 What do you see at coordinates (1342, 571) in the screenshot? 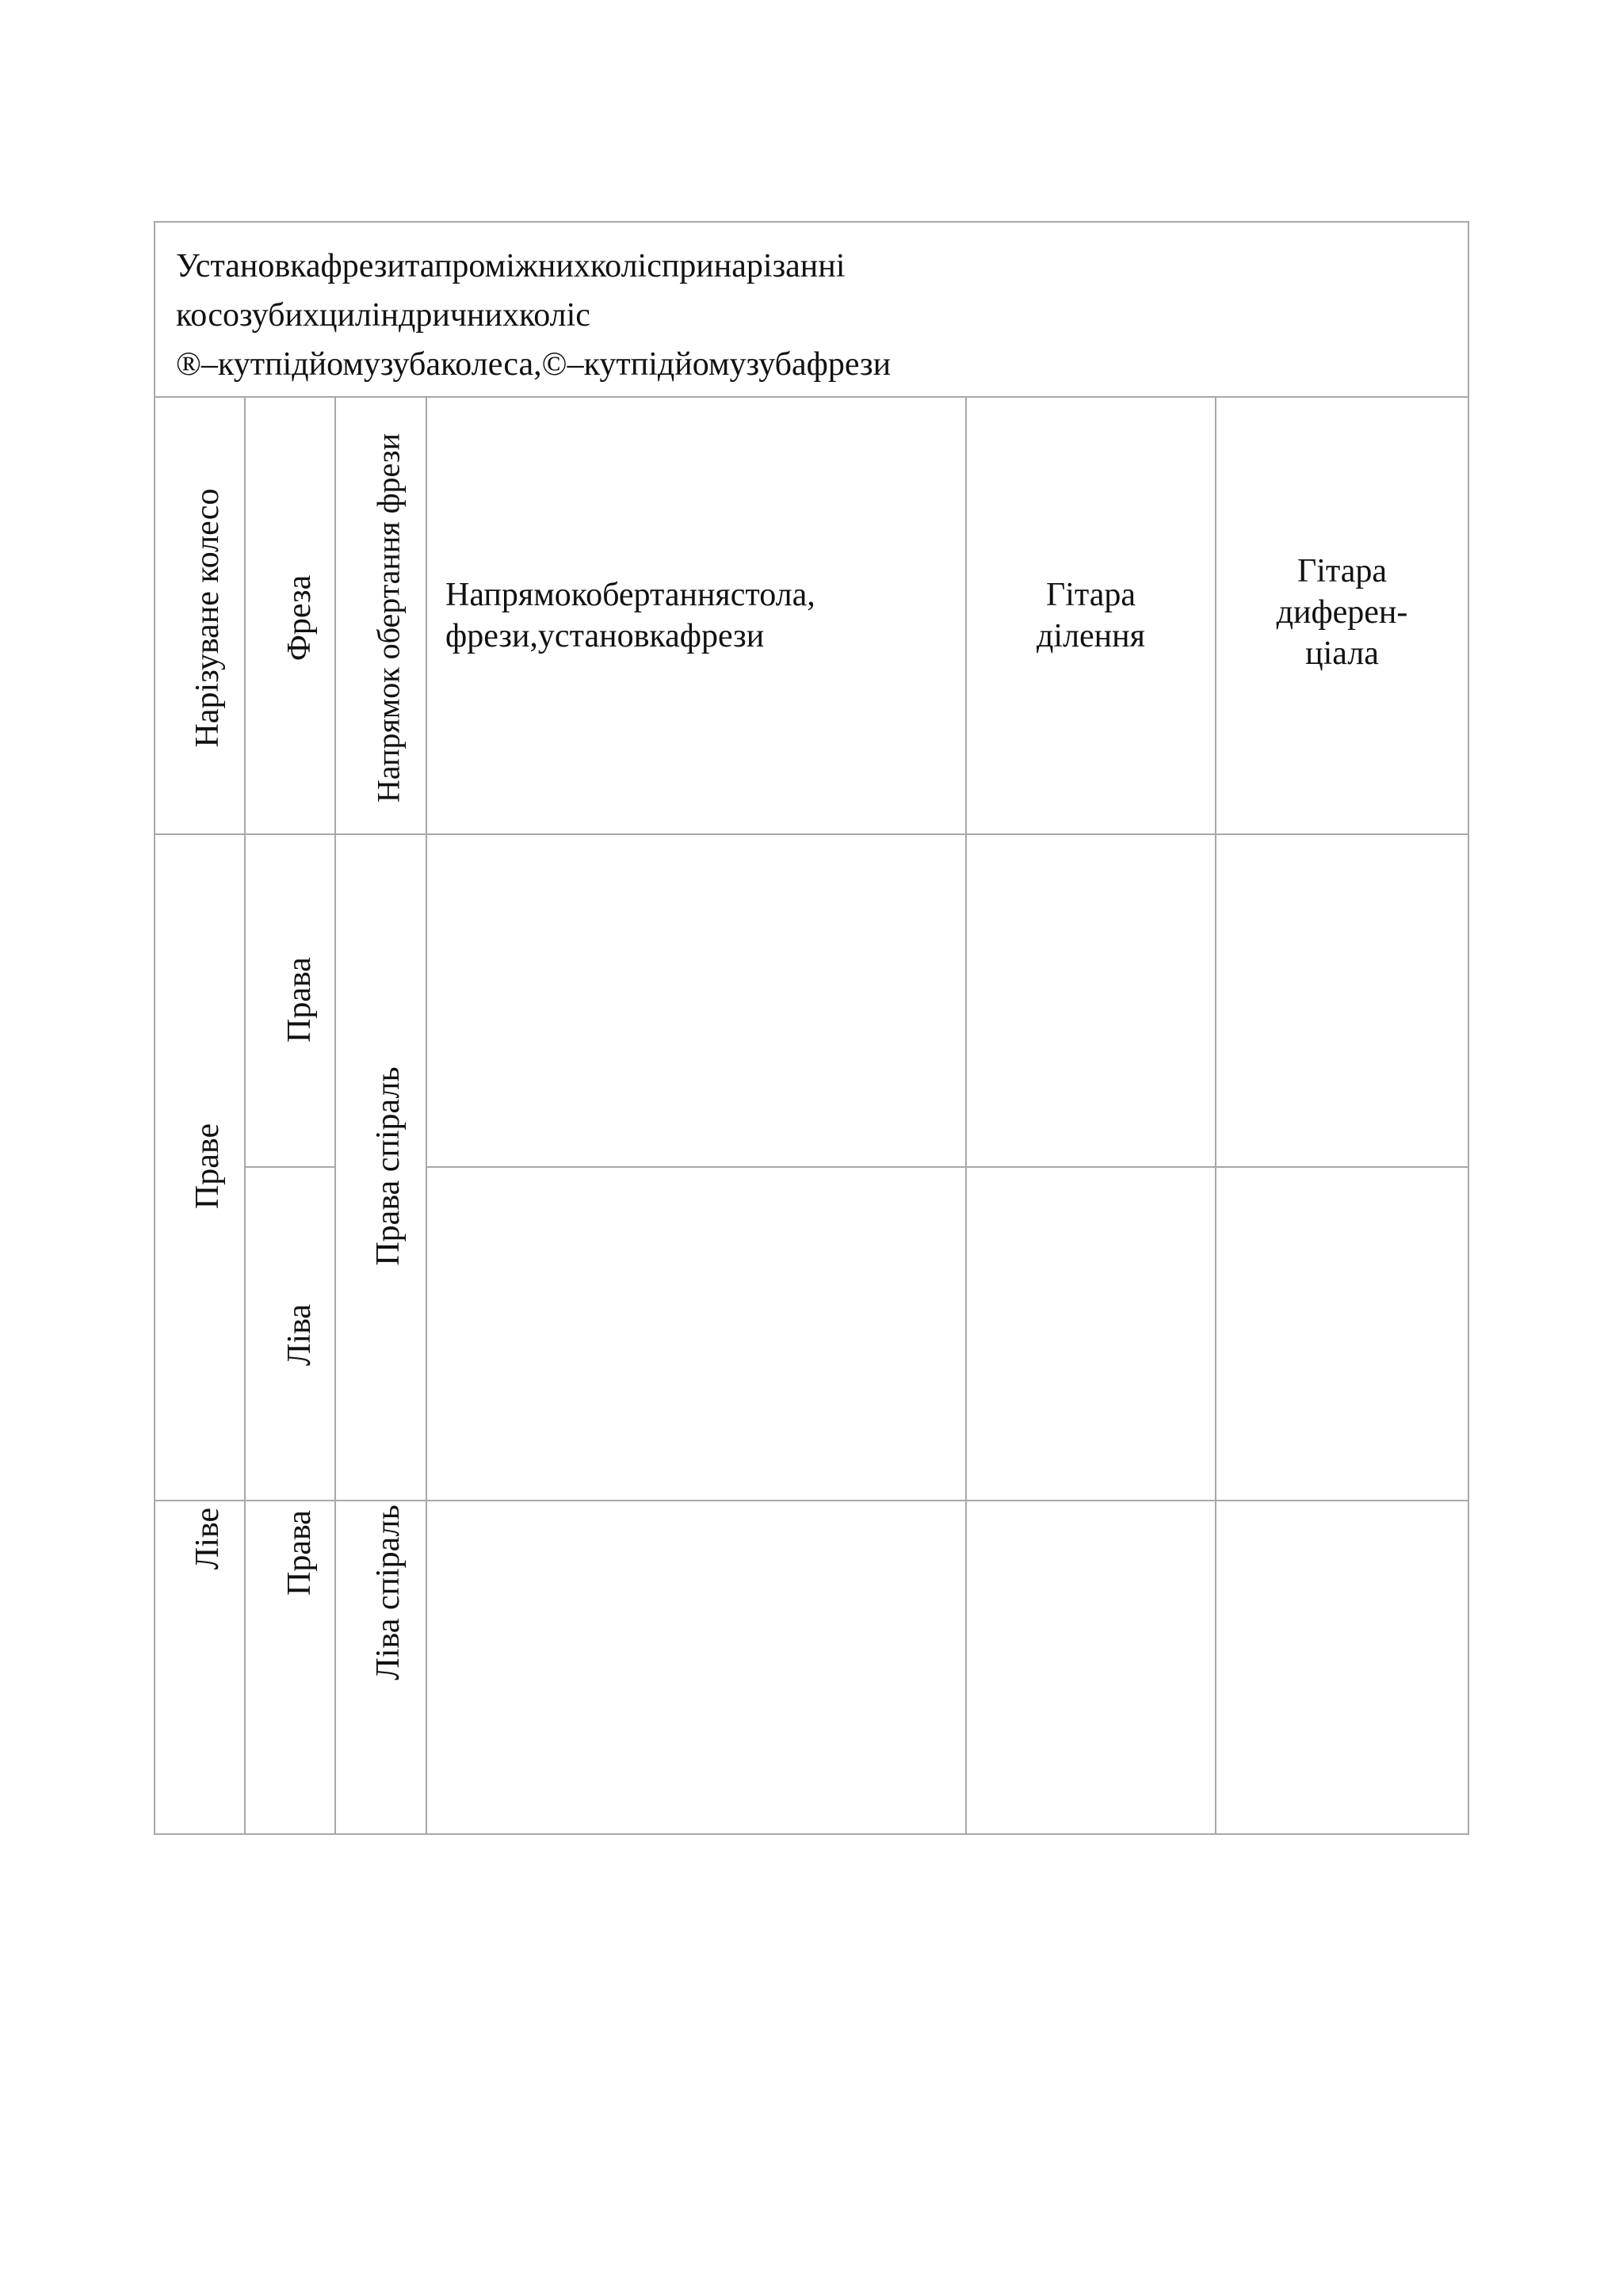
I see `header-differential-line: Гітара` at bounding box center [1342, 571].